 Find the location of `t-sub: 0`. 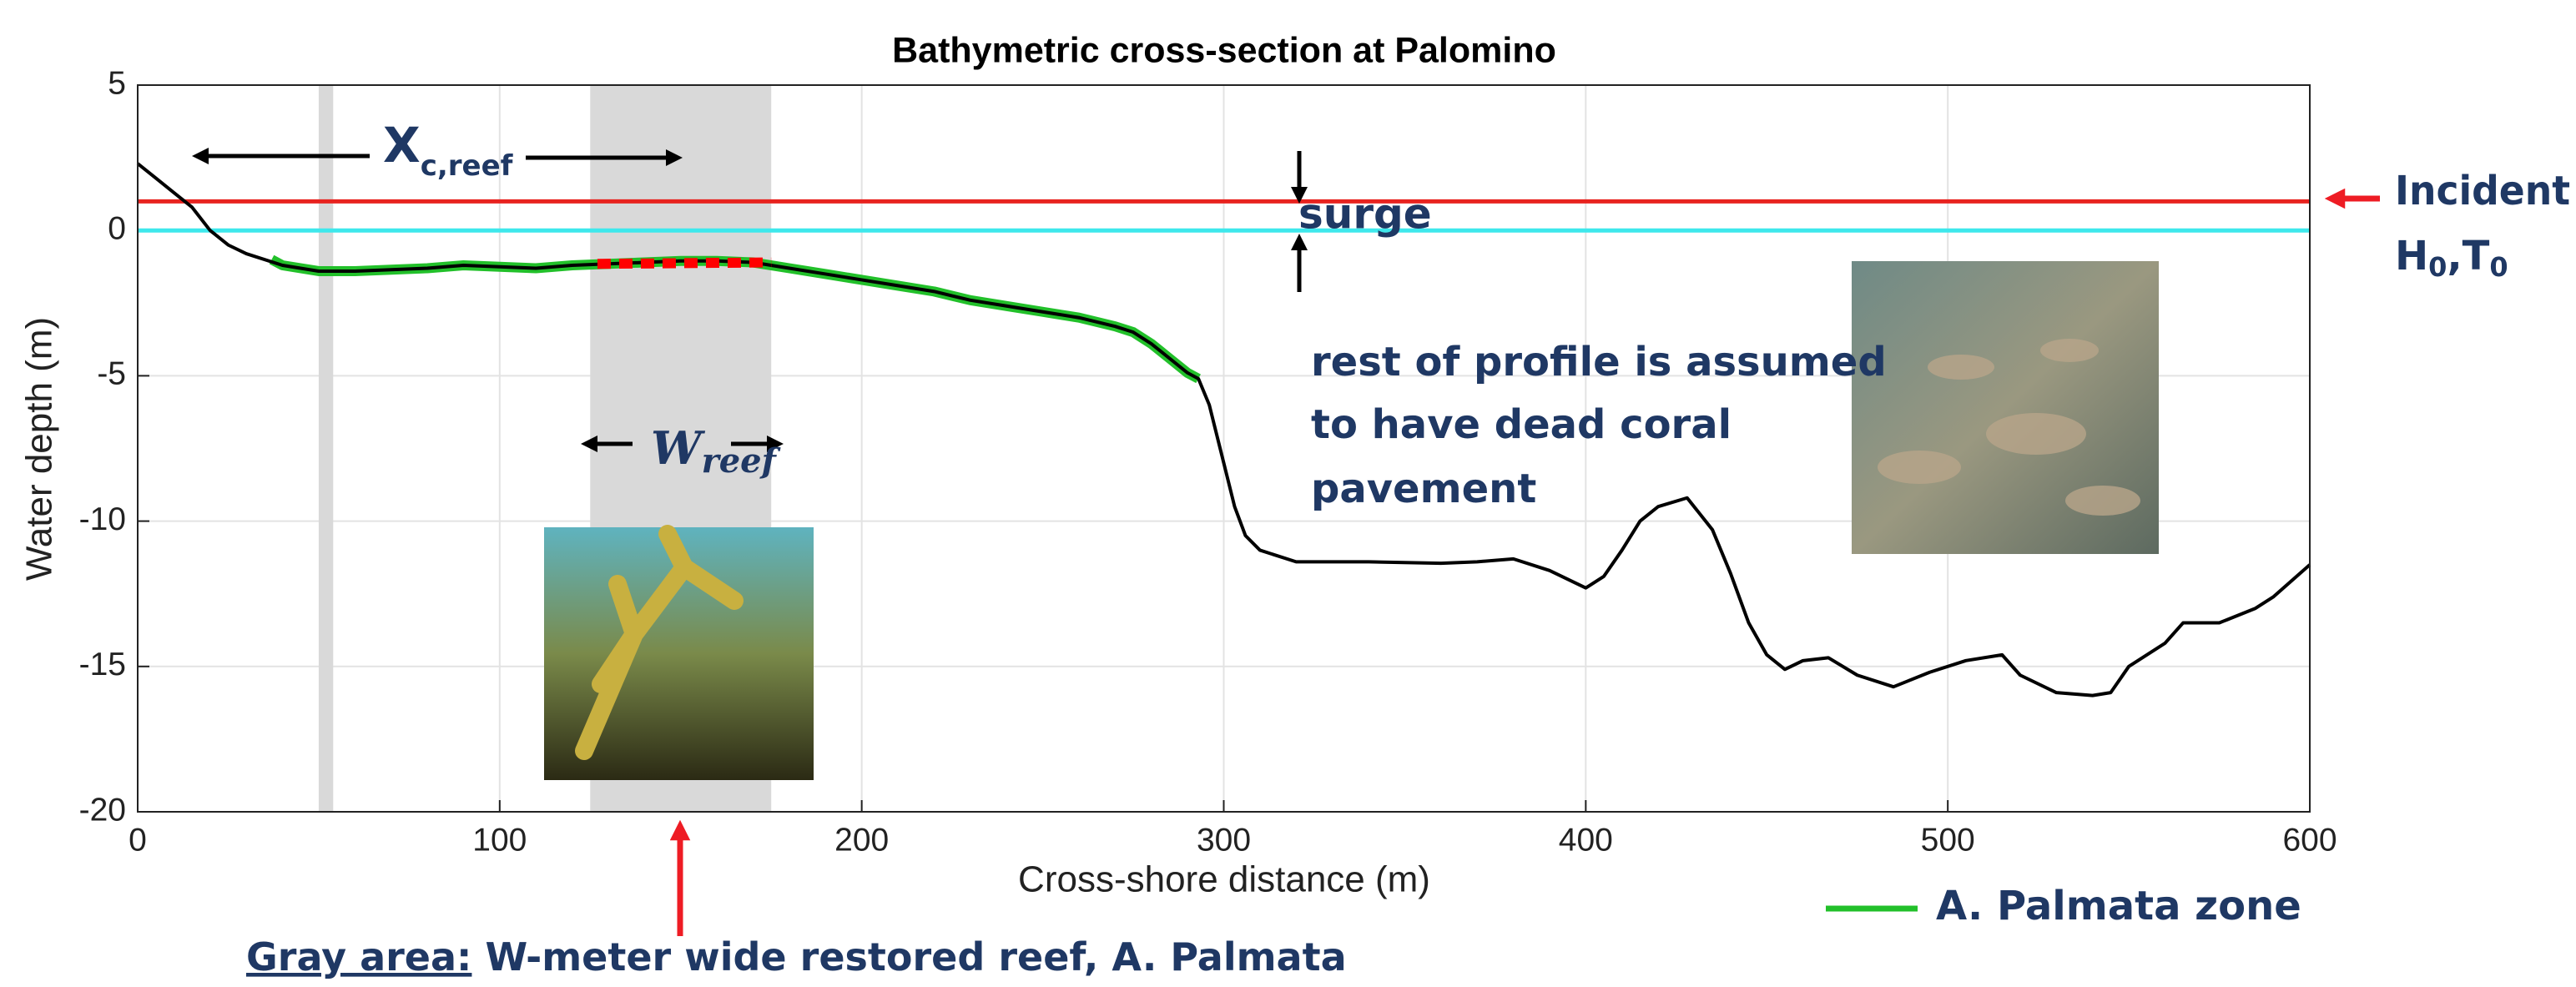

t-sub: 0 is located at coordinates (2499, 267).